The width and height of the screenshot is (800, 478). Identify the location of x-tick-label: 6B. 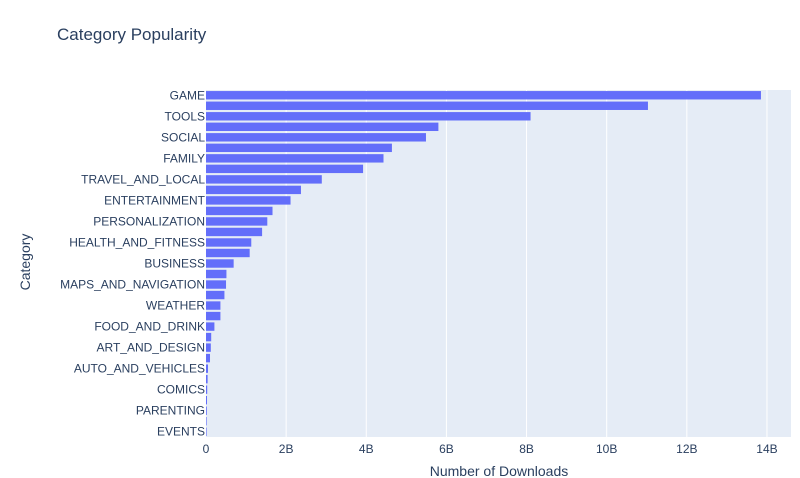
(446, 449).